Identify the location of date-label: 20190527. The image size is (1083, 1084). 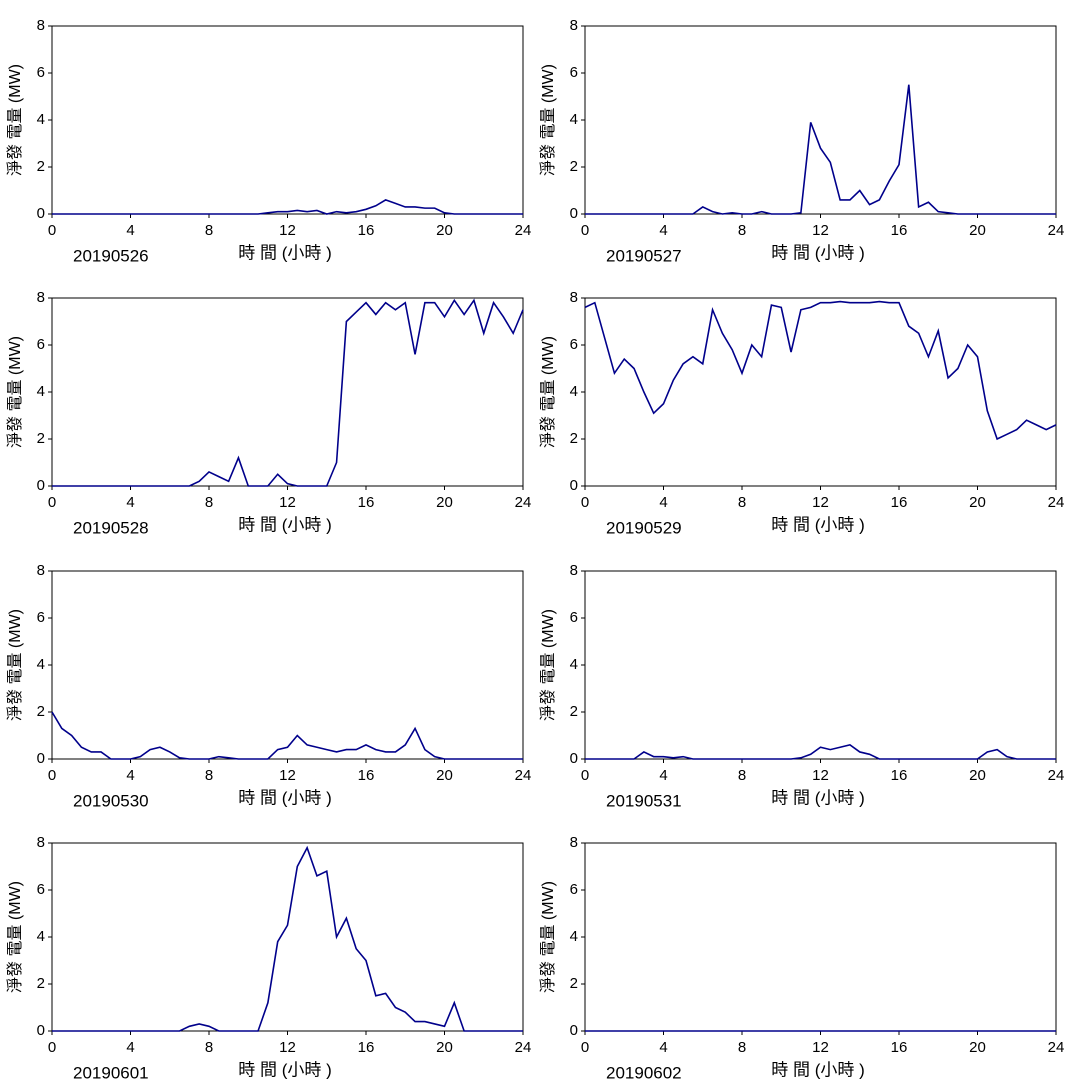
(644, 255).